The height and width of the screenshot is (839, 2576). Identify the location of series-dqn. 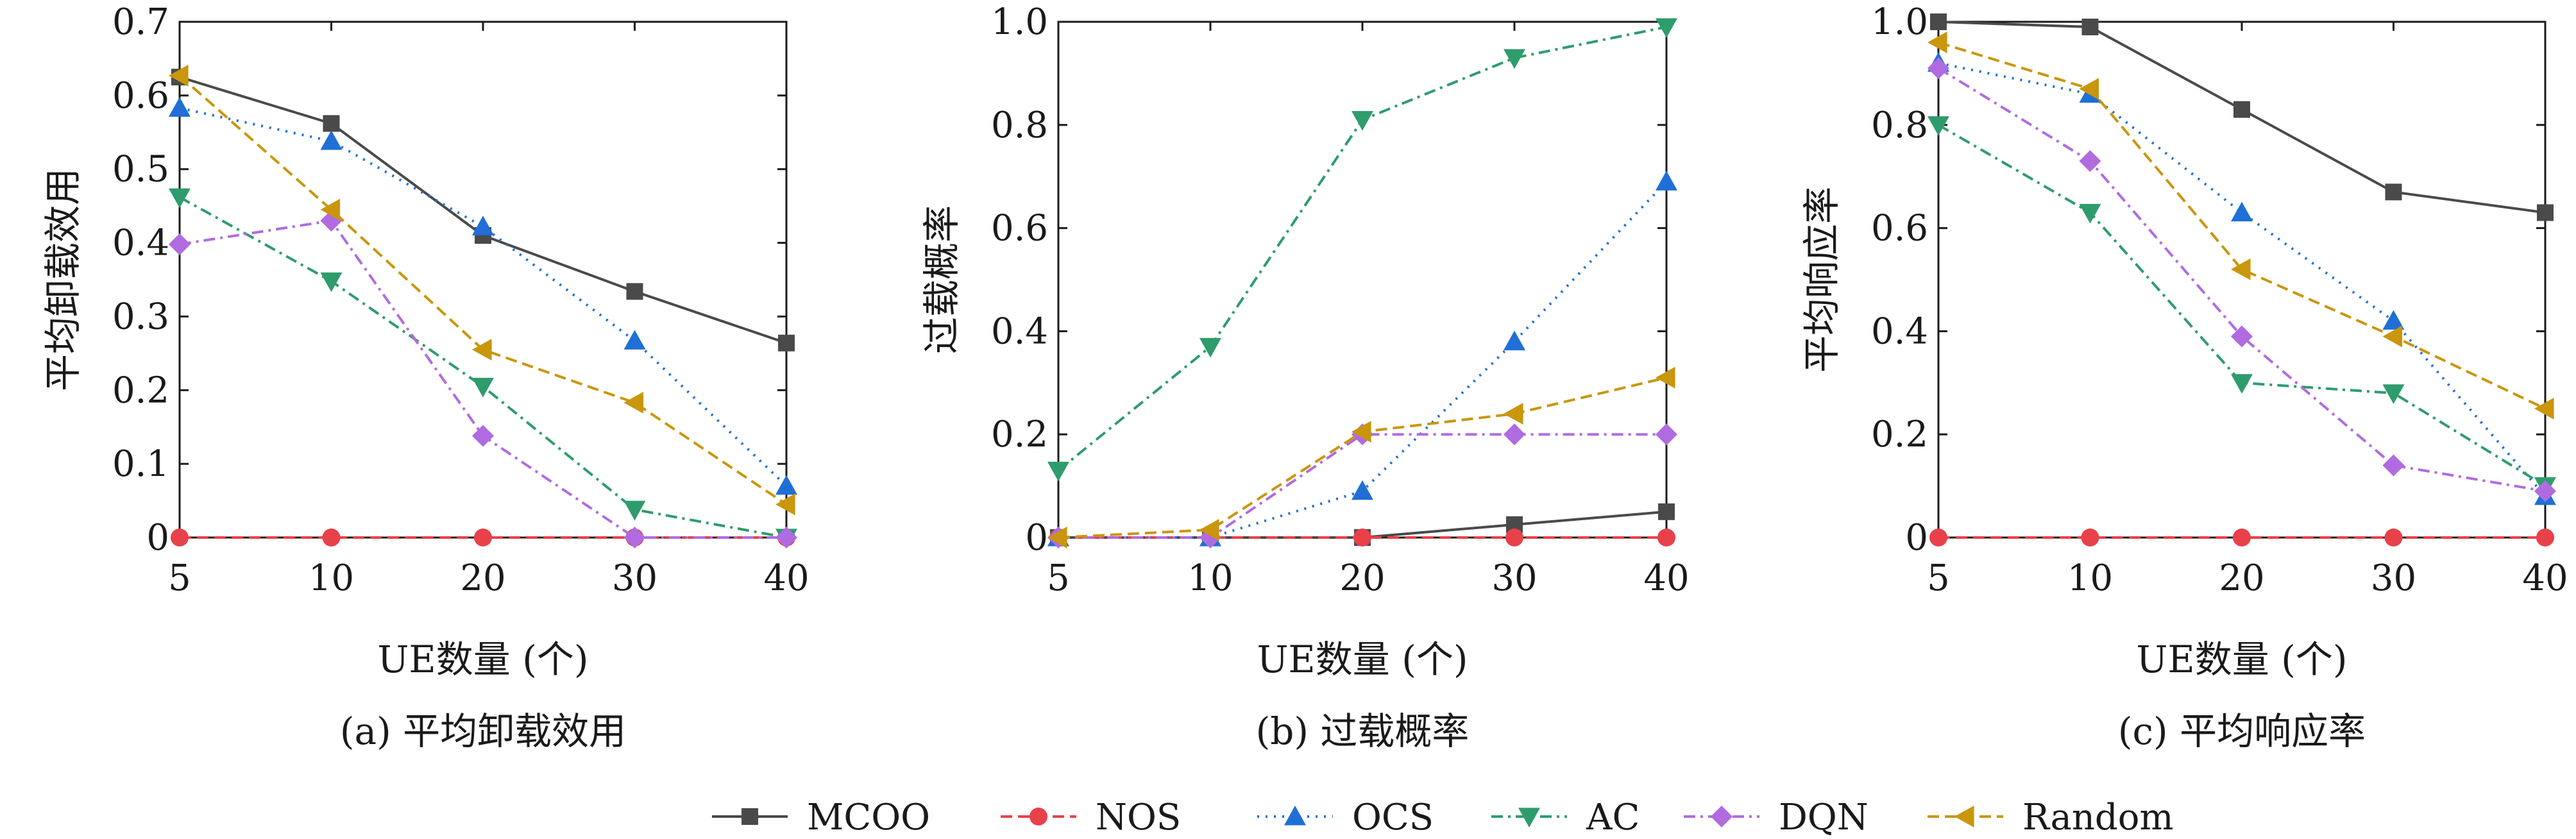
(2242, 279).